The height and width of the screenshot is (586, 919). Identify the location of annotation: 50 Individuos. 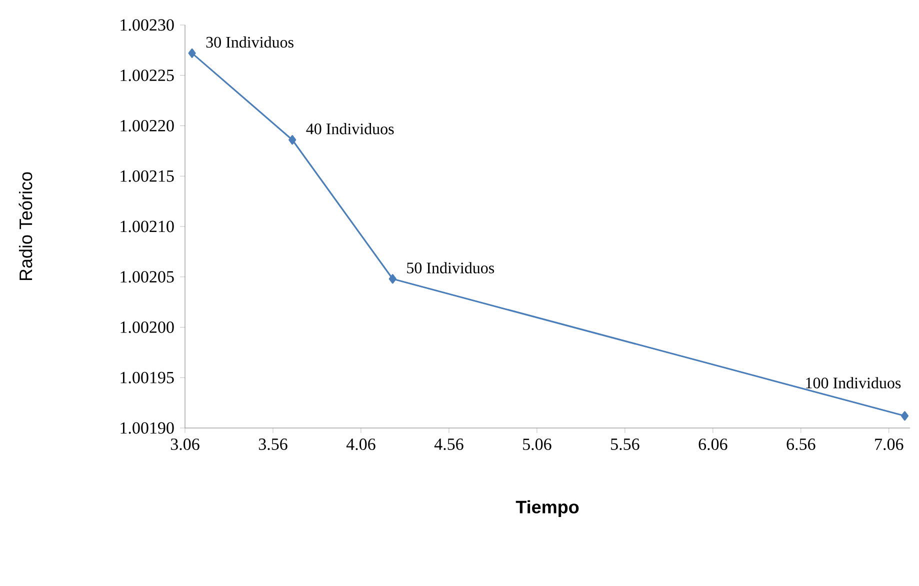
(450, 268).